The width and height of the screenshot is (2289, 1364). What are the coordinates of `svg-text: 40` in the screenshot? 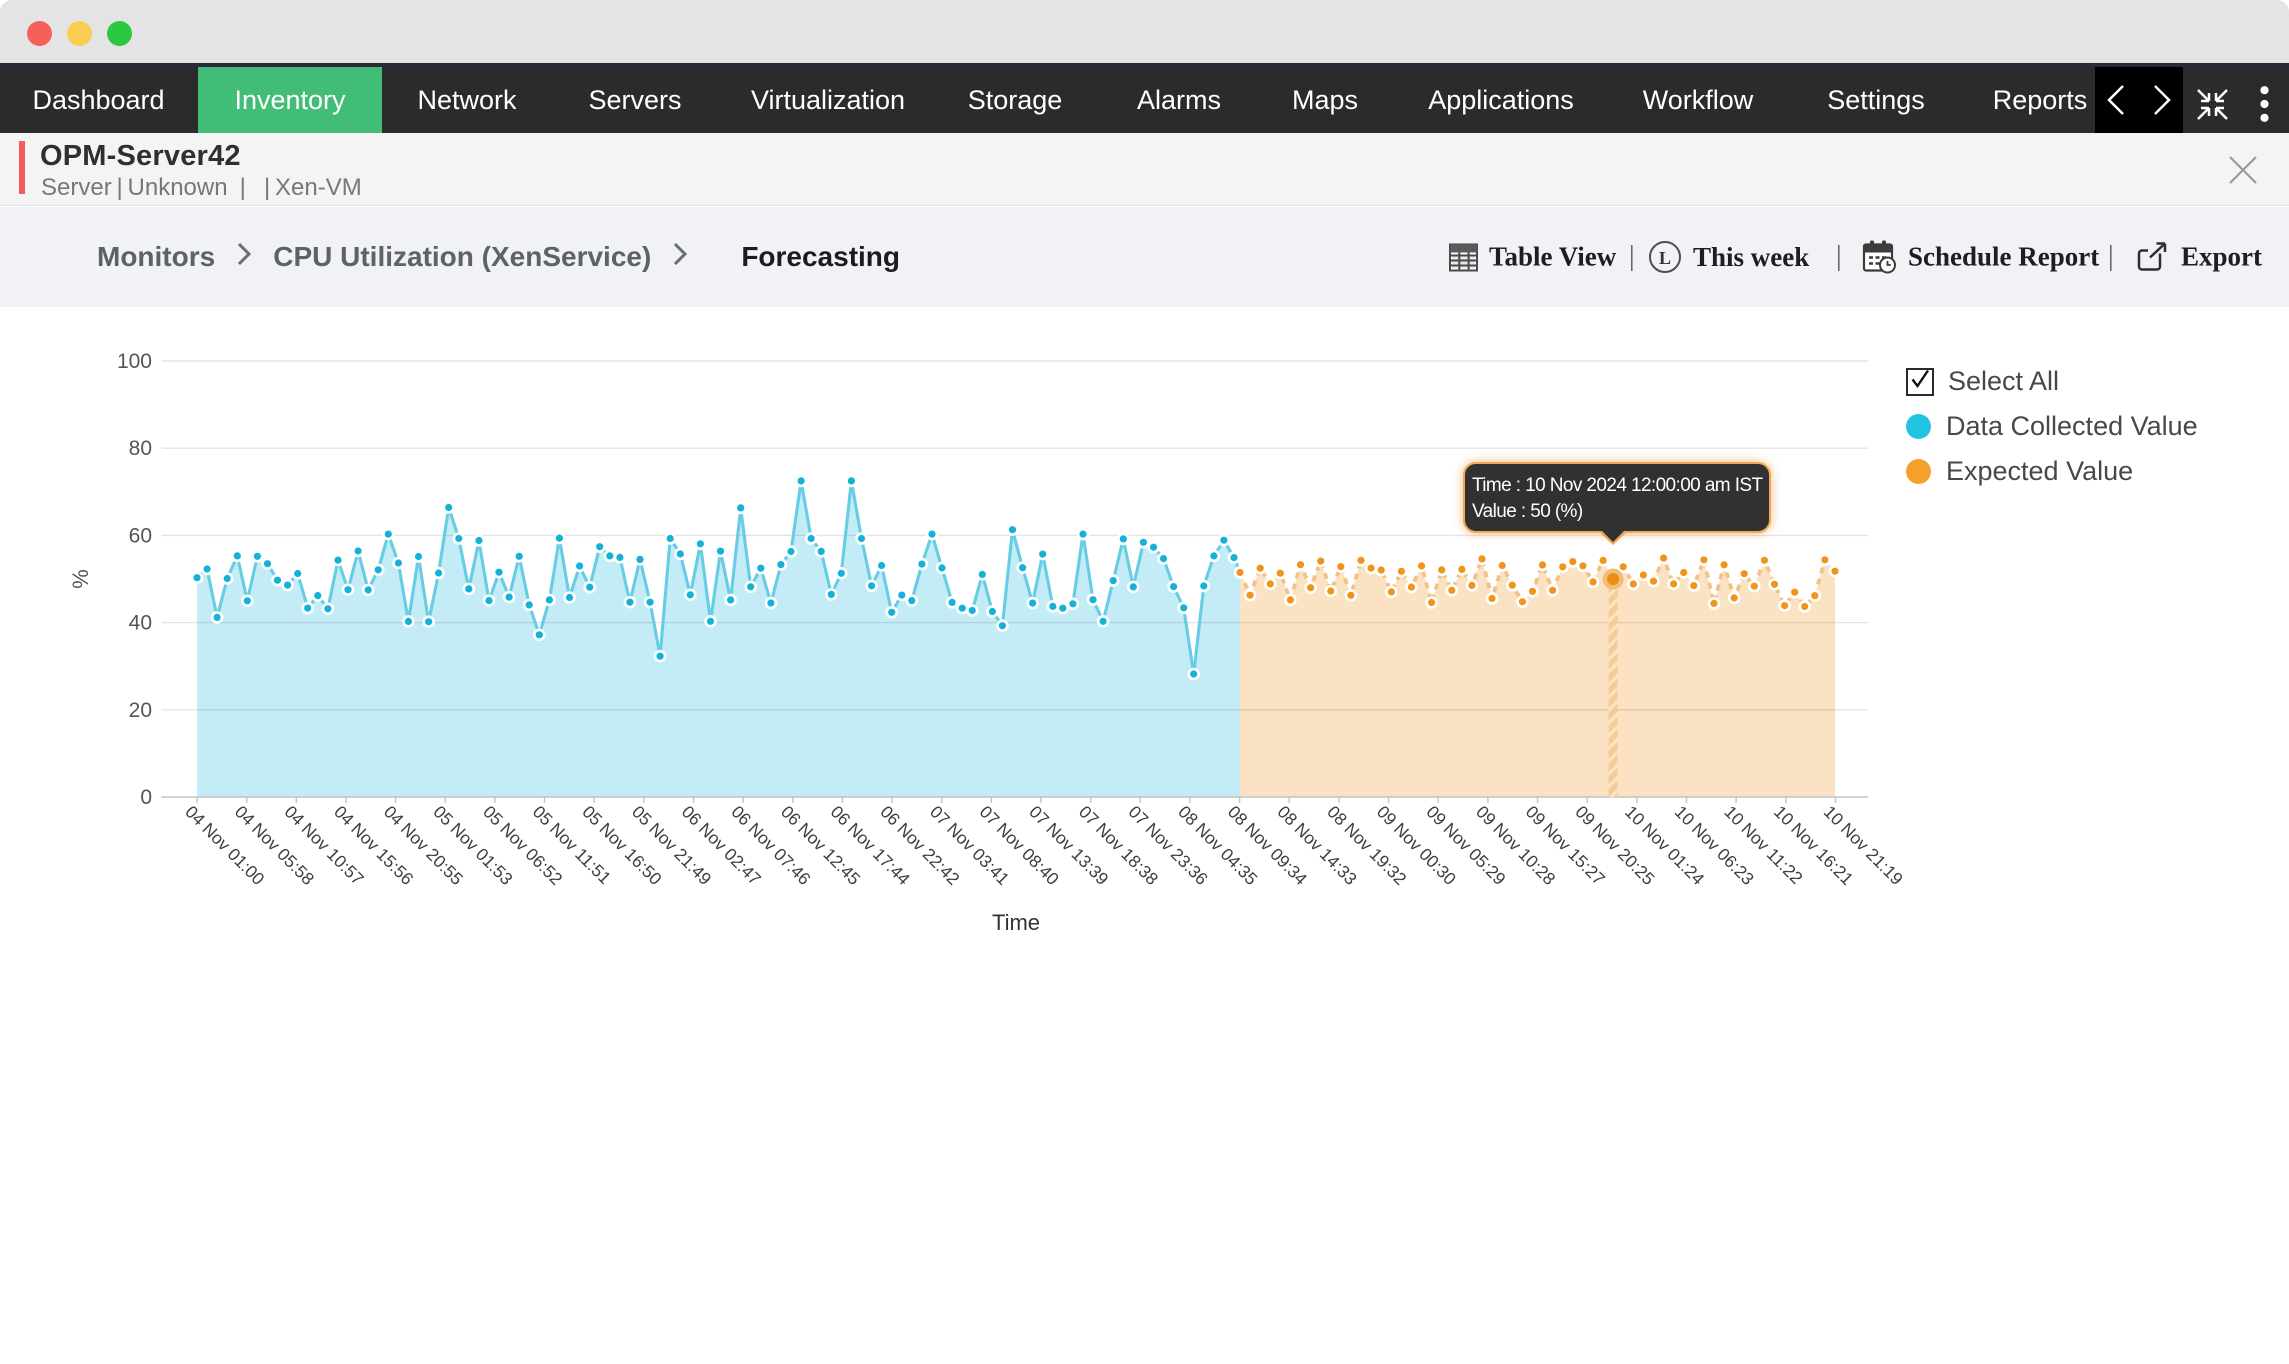 It's located at (140, 623).